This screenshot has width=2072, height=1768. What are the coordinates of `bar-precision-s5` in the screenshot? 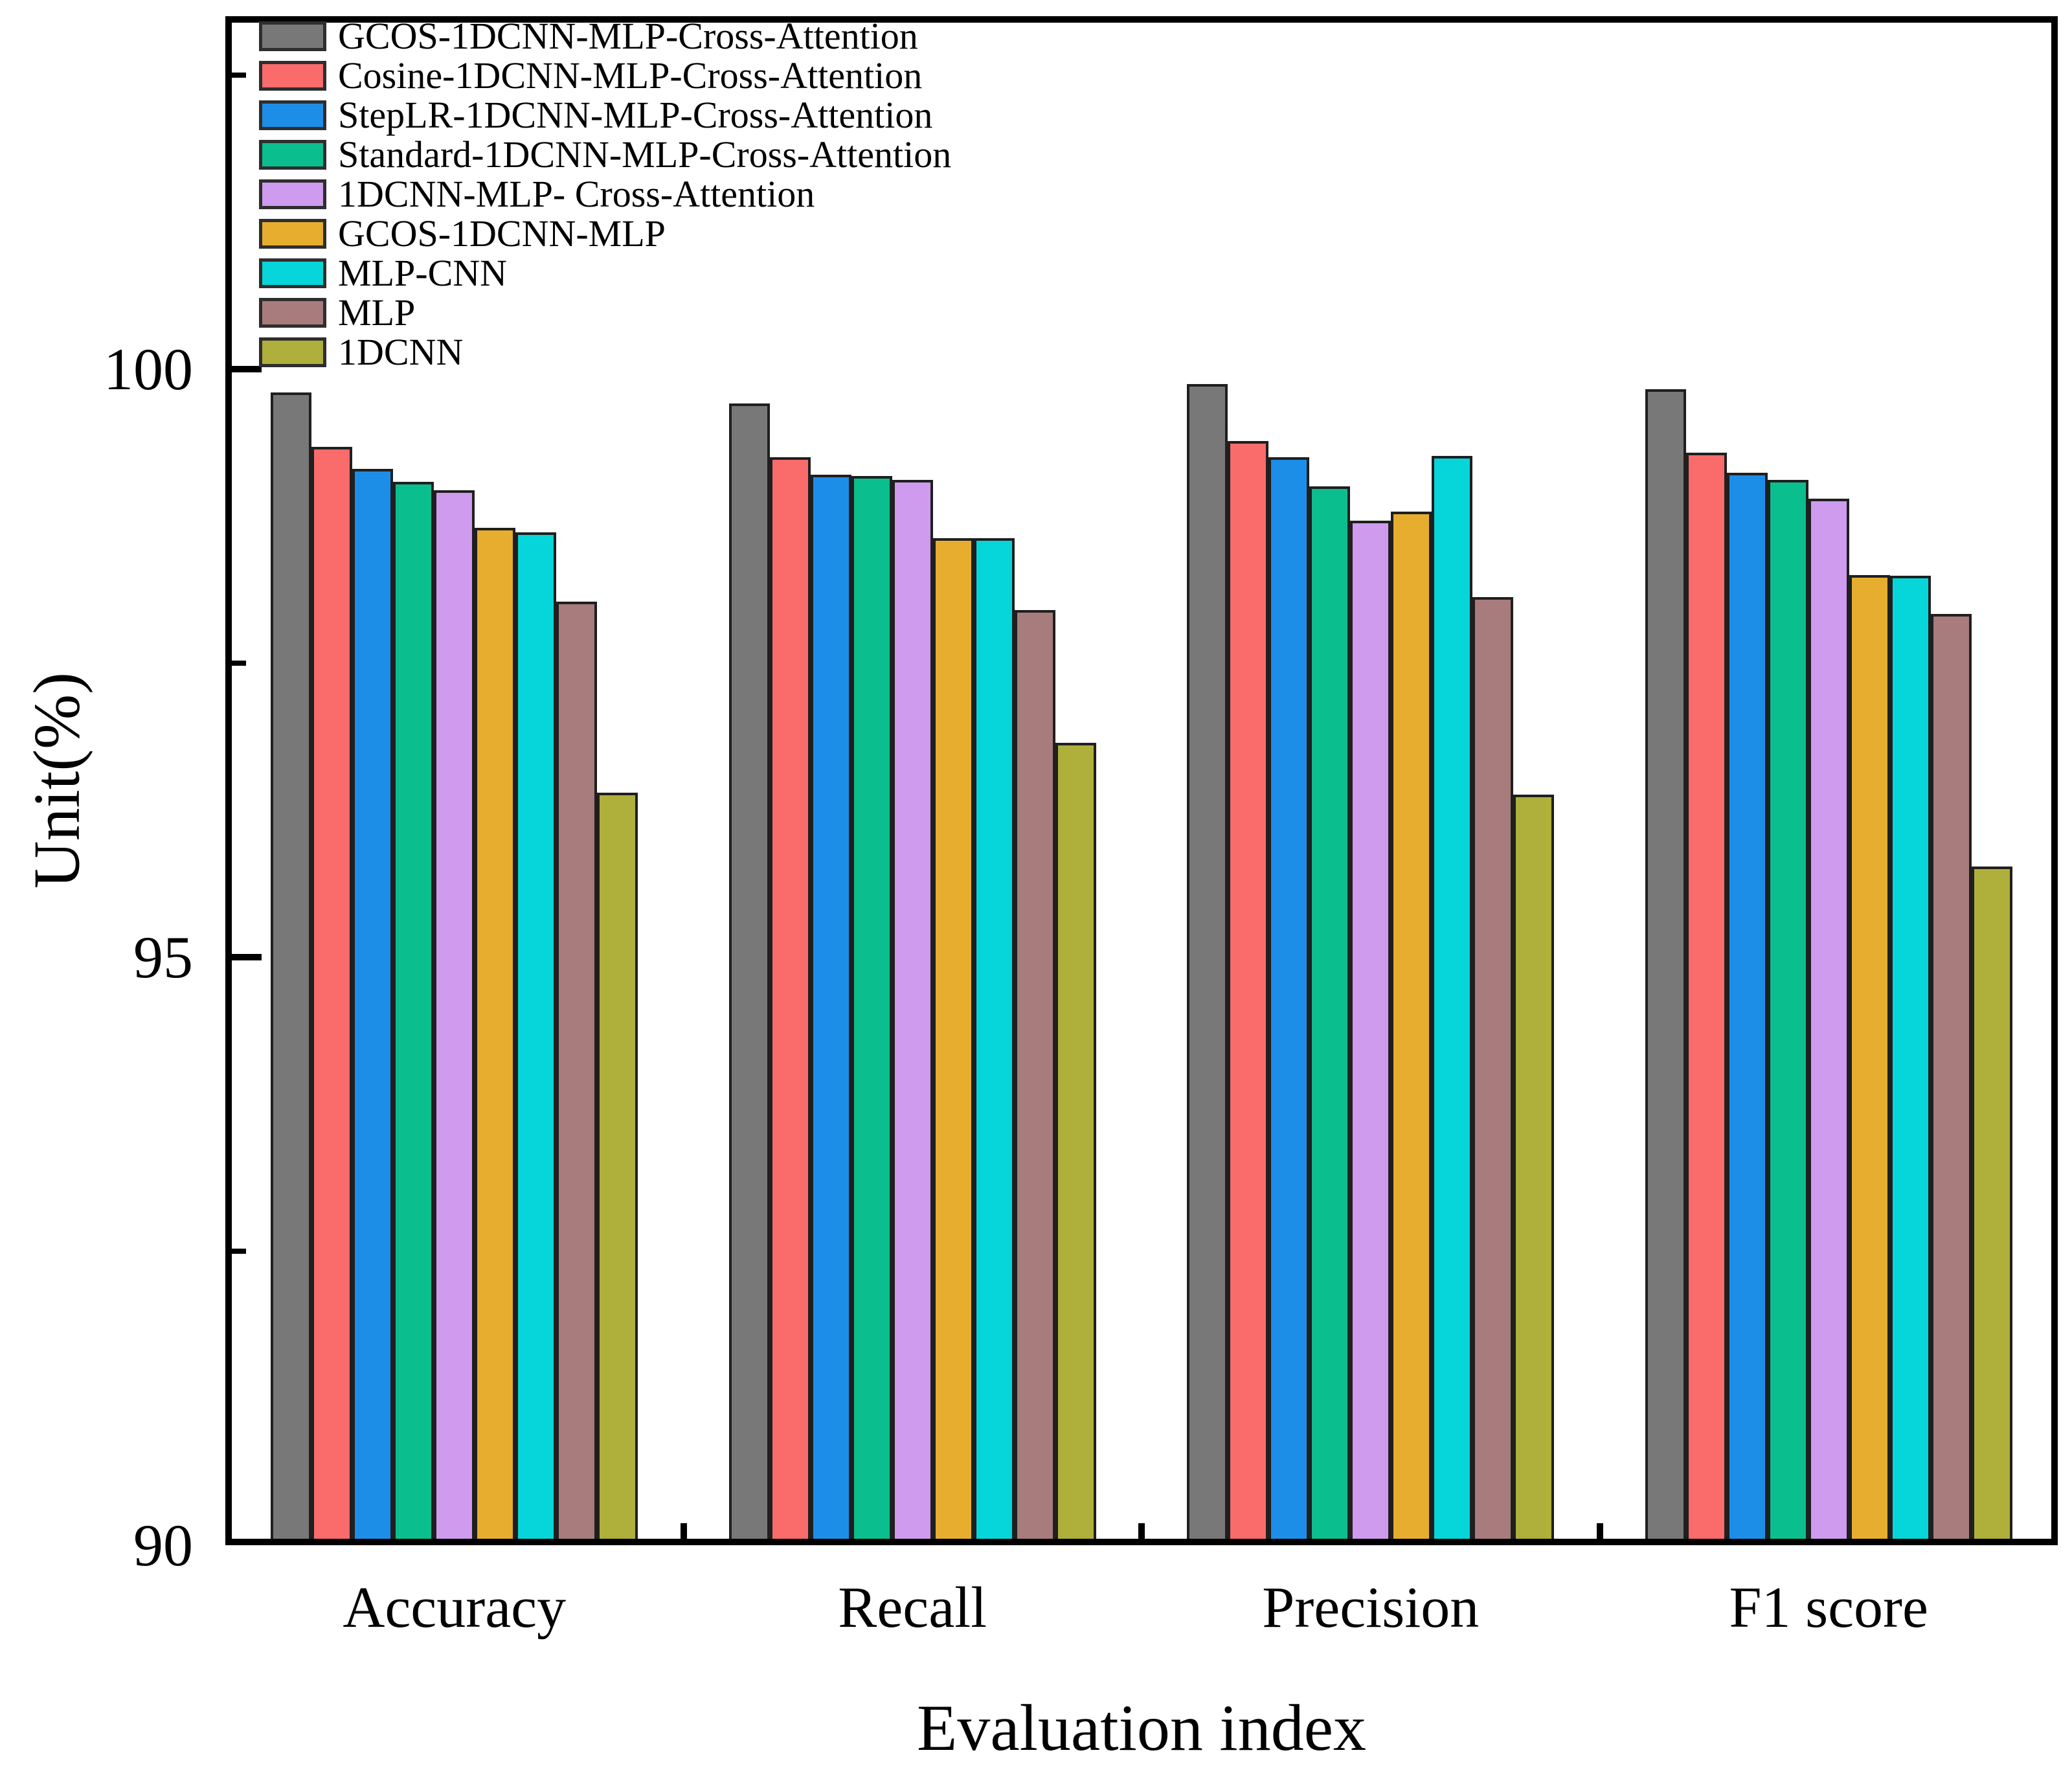 It's located at (1411, 1028).